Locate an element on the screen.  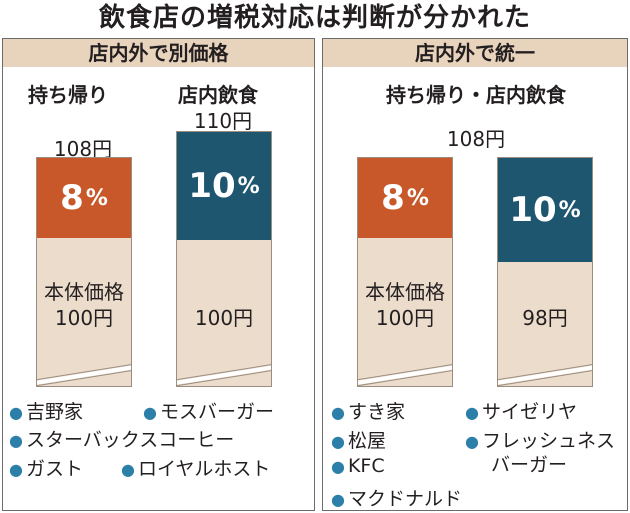
chart-title: 飲食店の増税対応は判断が分かれた is located at coordinates (314, 18).